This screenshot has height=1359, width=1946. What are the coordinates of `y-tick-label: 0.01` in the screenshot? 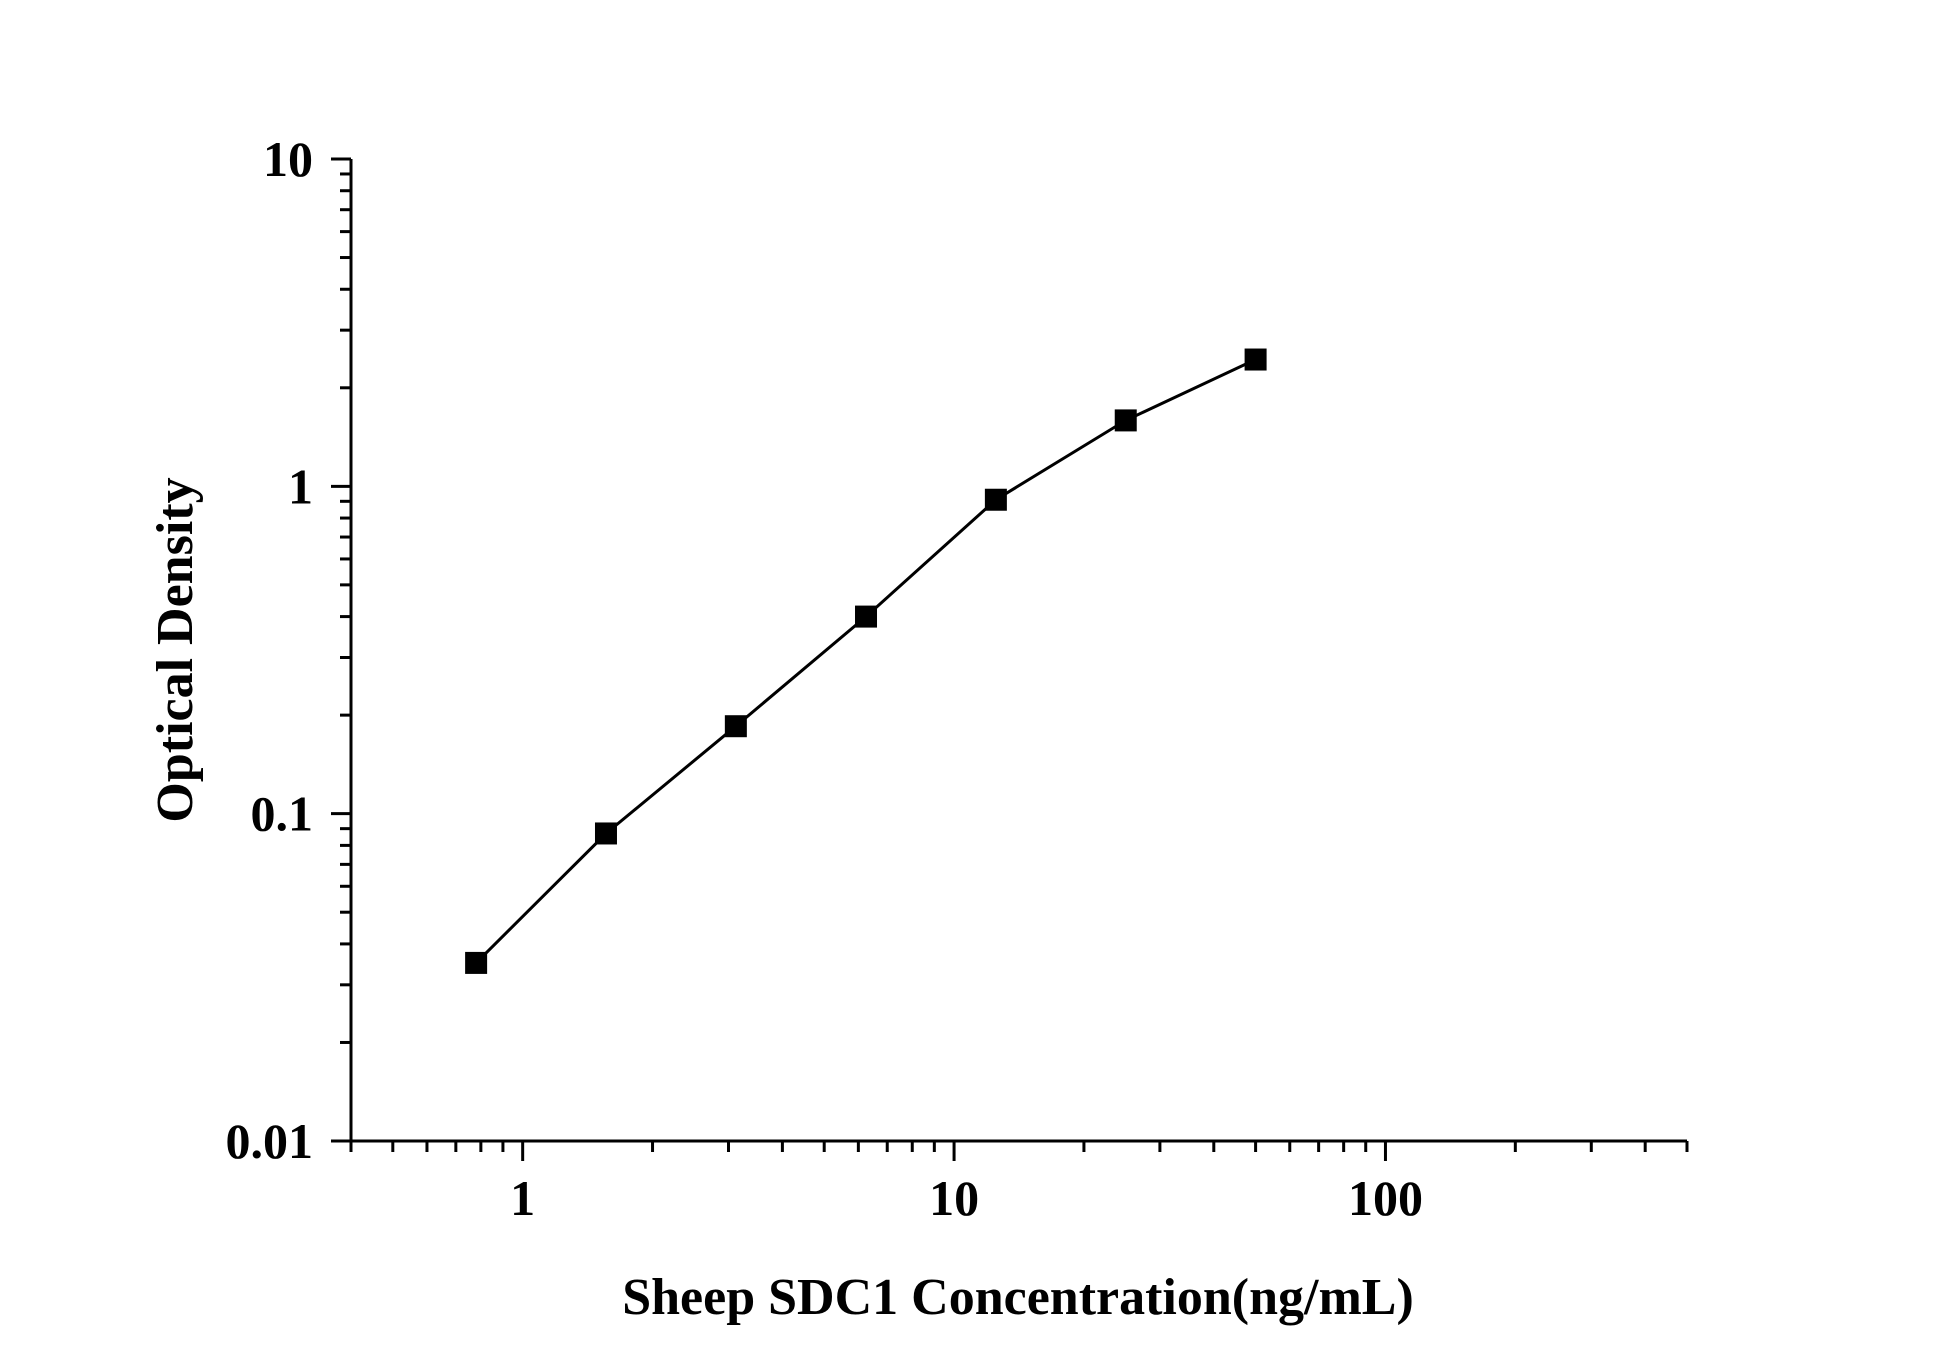 It's located at (270, 1141).